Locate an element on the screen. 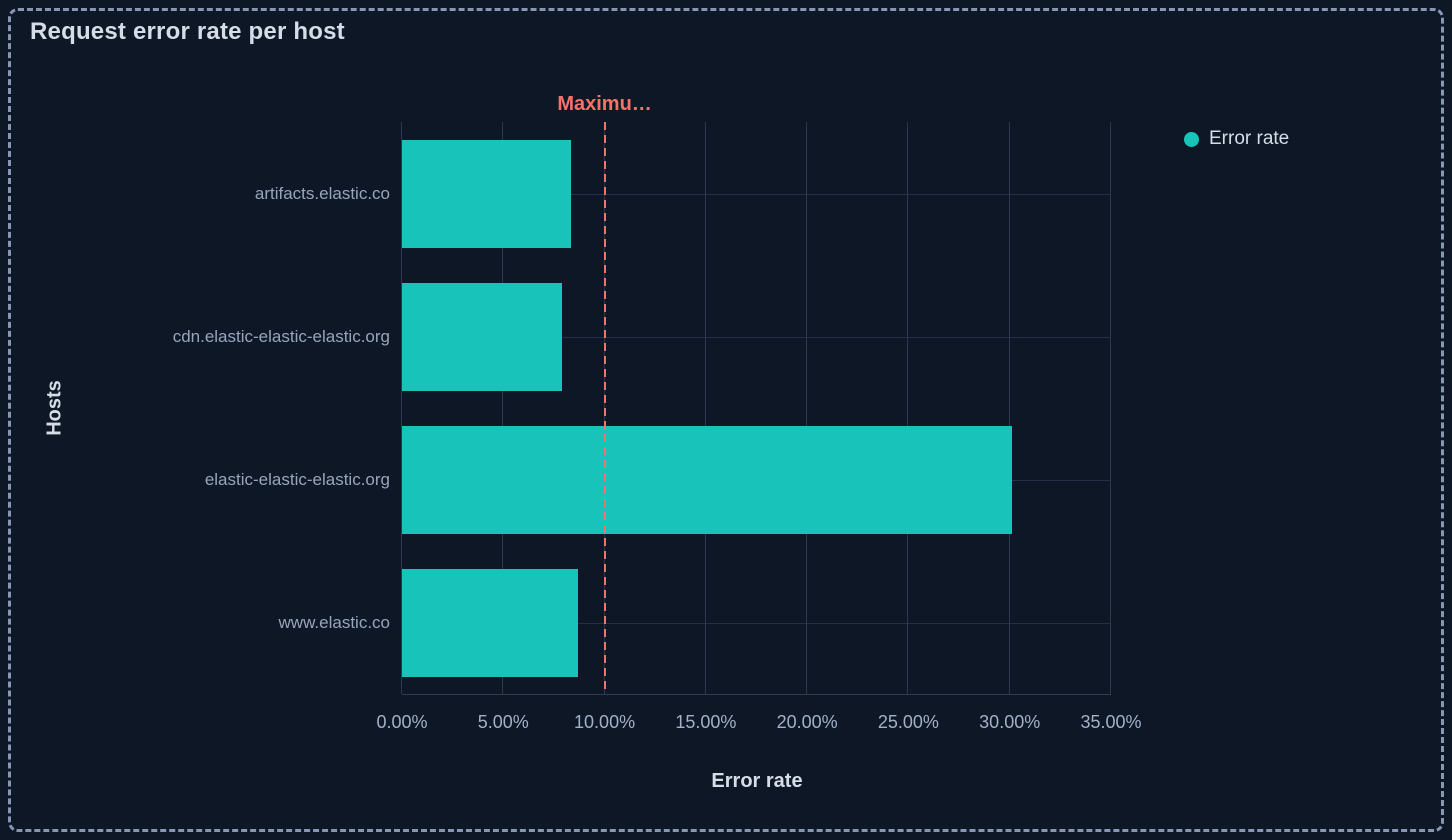 This screenshot has width=1452, height=840. y-axis-label: www.elastic.co is located at coordinates (334, 622).